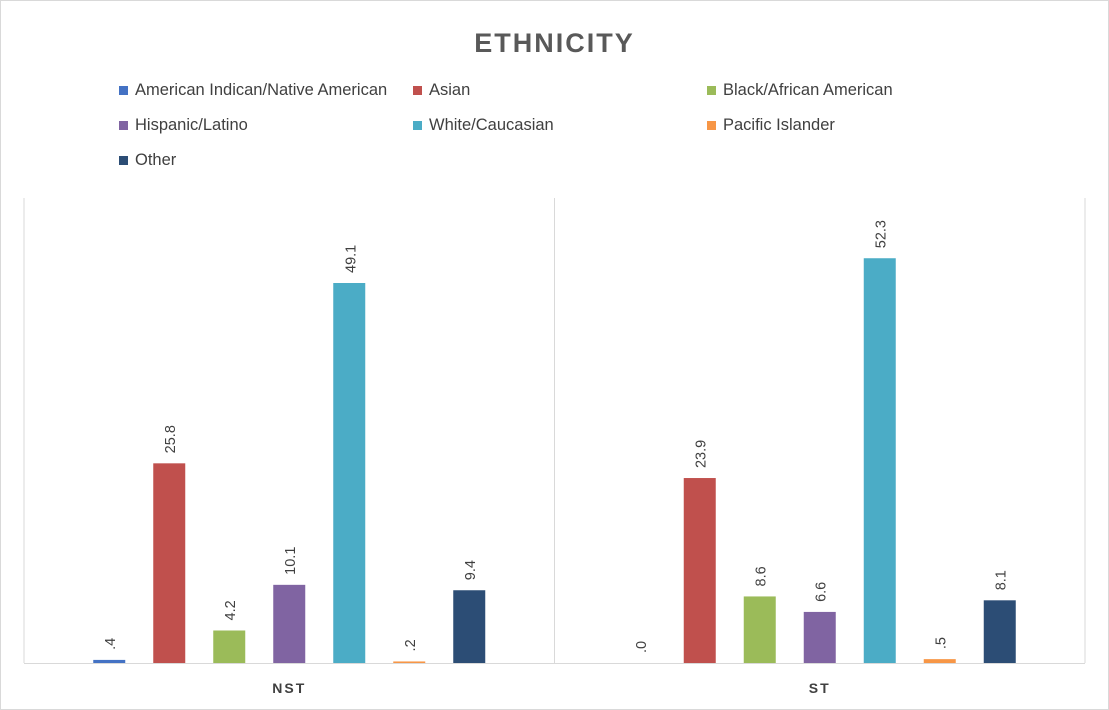  What do you see at coordinates (471, 570) in the screenshot?
I see `data-label: 9.4` at bounding box center [471, 570].